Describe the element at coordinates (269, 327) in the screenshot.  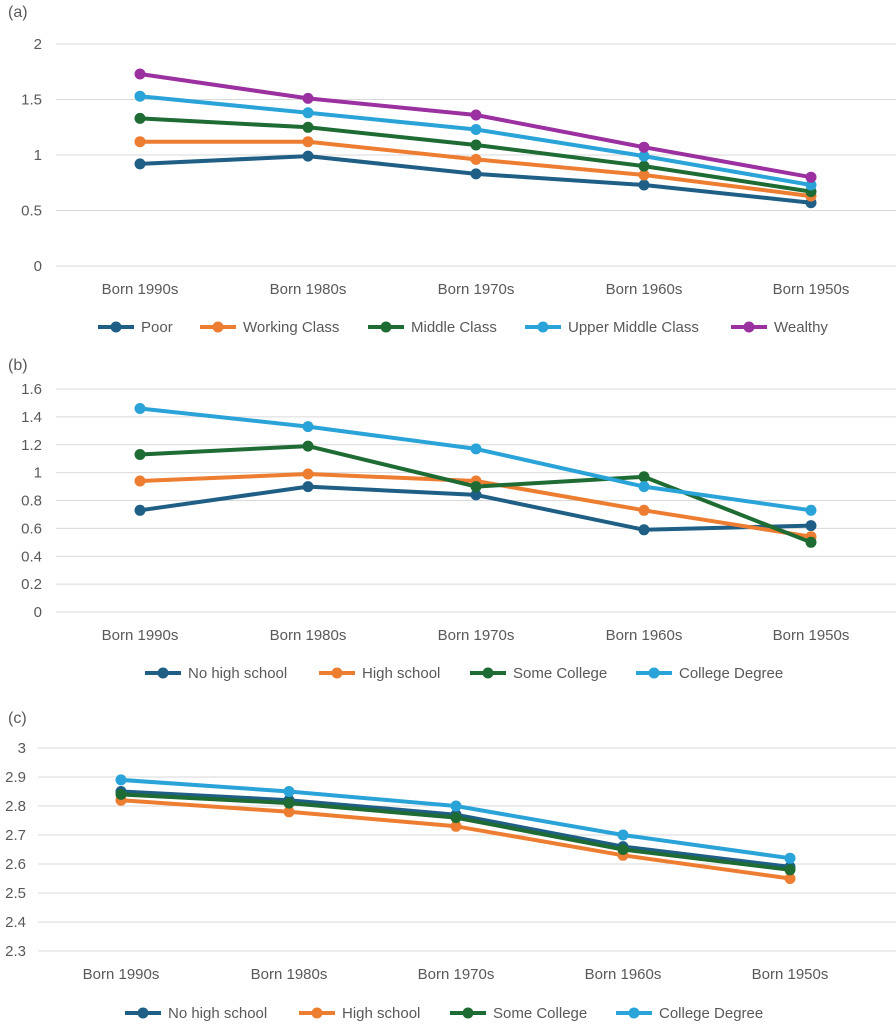
I see `legend-item: Working Class` at that location.